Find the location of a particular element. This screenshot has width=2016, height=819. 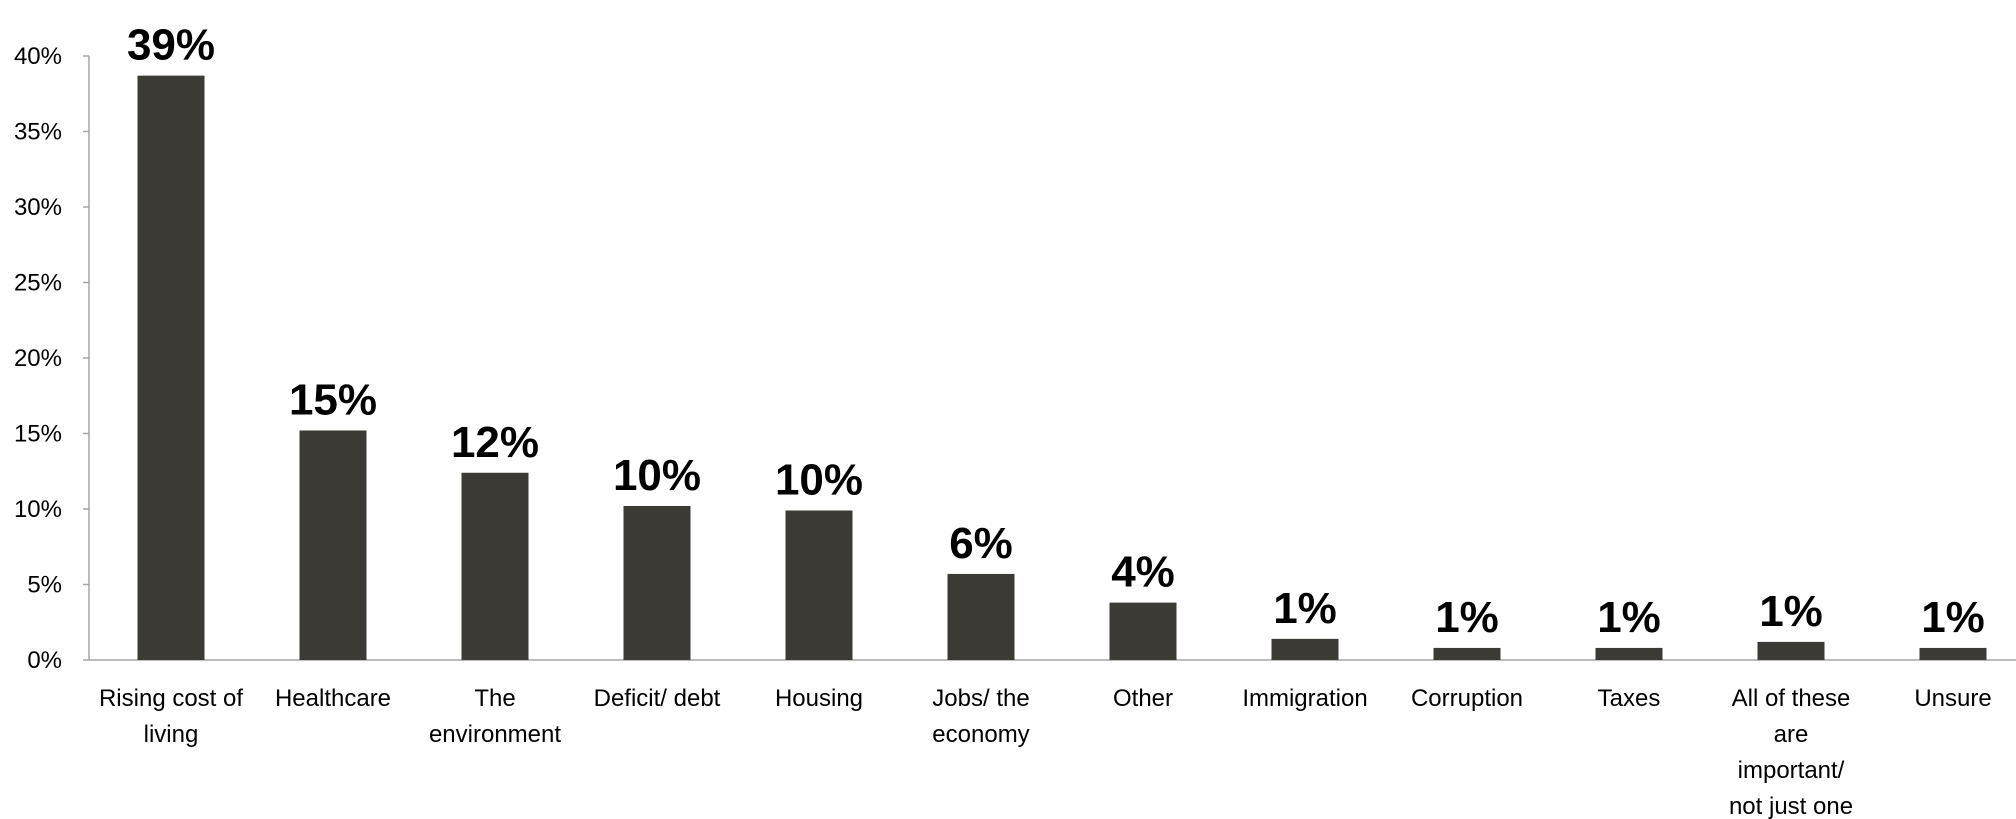

x-tick-label-line: Housing is located at coordinates (819, 698).